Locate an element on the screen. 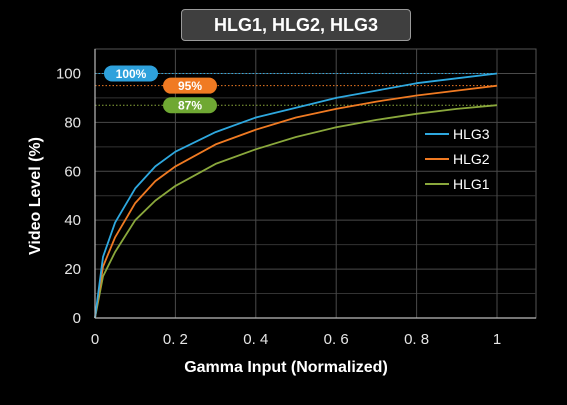  legend: HLG3 HLG2 HLG1 is located at coordinates (457, 159).